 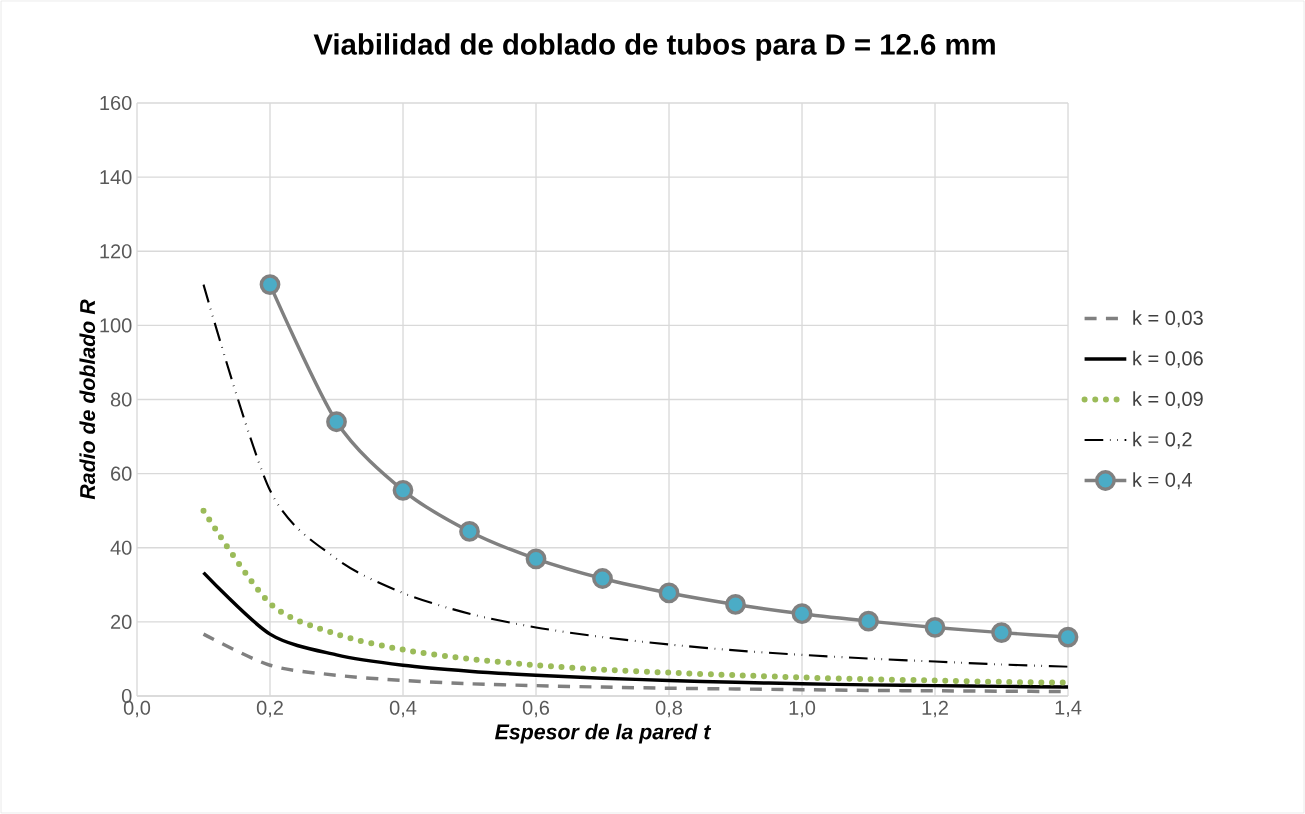 I want to click on y-tick-label: 140, so click(x=116, y=177).